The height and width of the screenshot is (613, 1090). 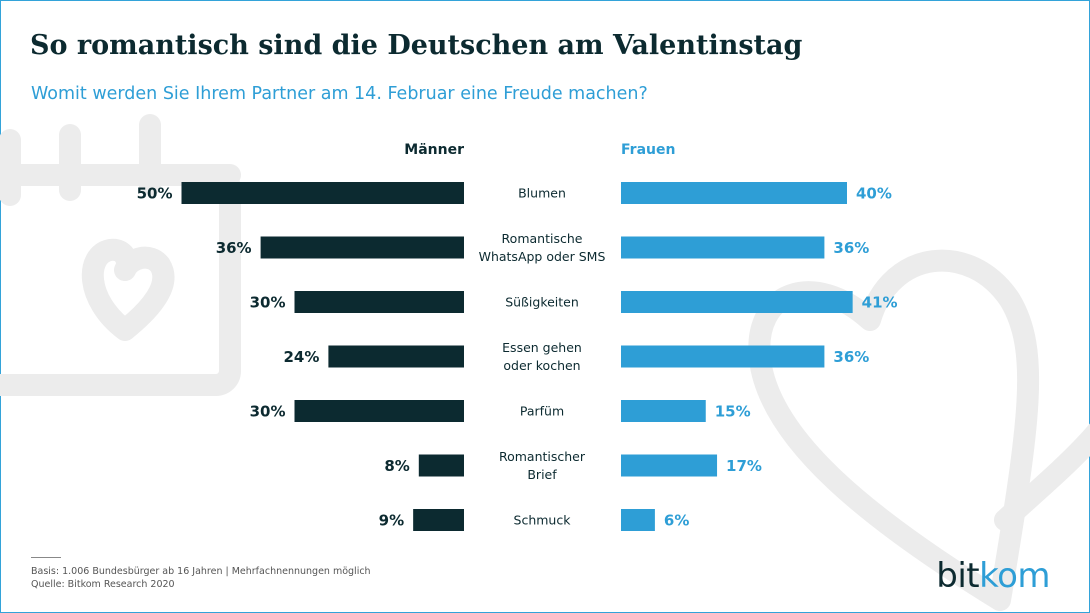 What do you see at coordinates (542, 302) in the screenshot?
I see `category-label: Süßigkeiten` at bounding box center [542, 302].